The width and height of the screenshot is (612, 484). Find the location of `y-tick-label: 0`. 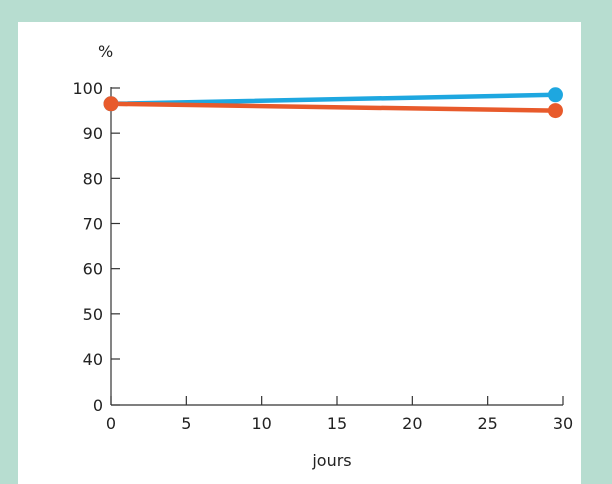

y-tick-label: 0 is located at coordinates (98, 405).